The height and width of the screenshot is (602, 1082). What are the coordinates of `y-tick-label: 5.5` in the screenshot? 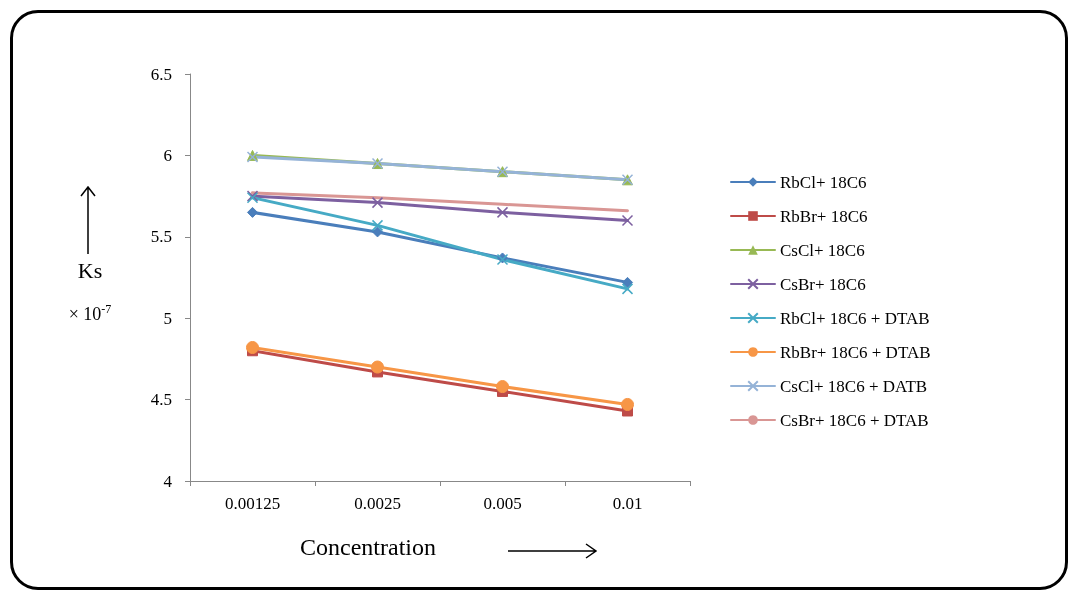 It's located at (161, 237).